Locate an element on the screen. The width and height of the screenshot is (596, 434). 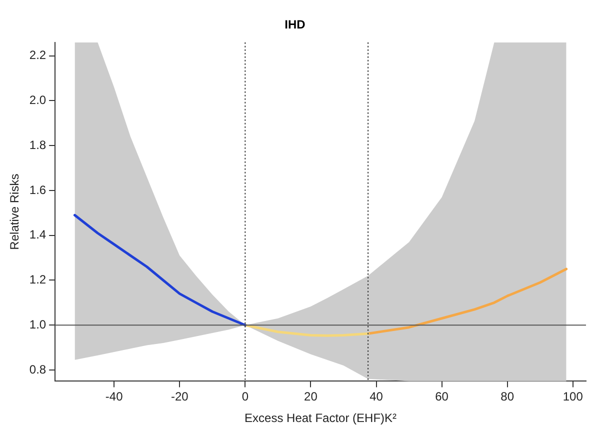
x-tick-label: 40 is located at coordinates (377, 397).